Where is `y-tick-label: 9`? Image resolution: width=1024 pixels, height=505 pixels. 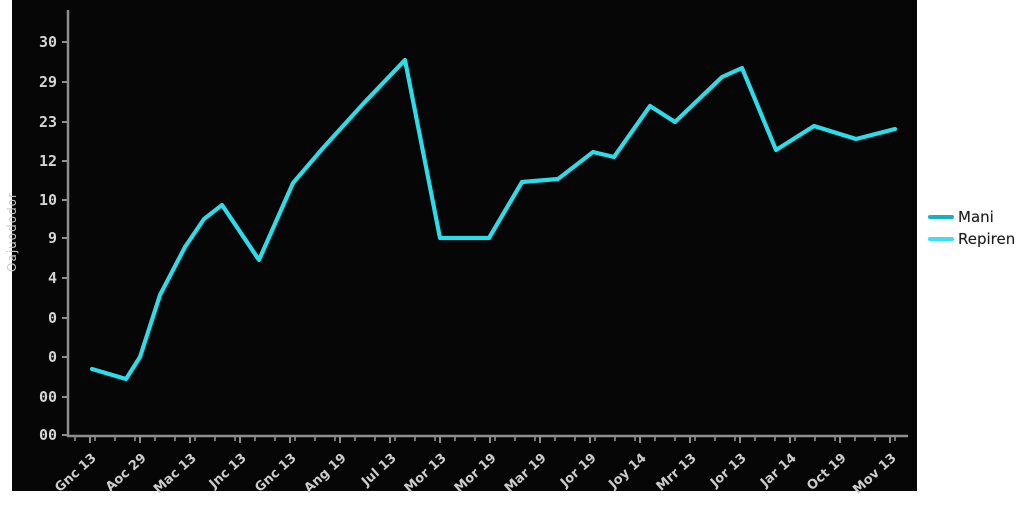
y-tick-label: 9 is located at coordinates (52, 238).